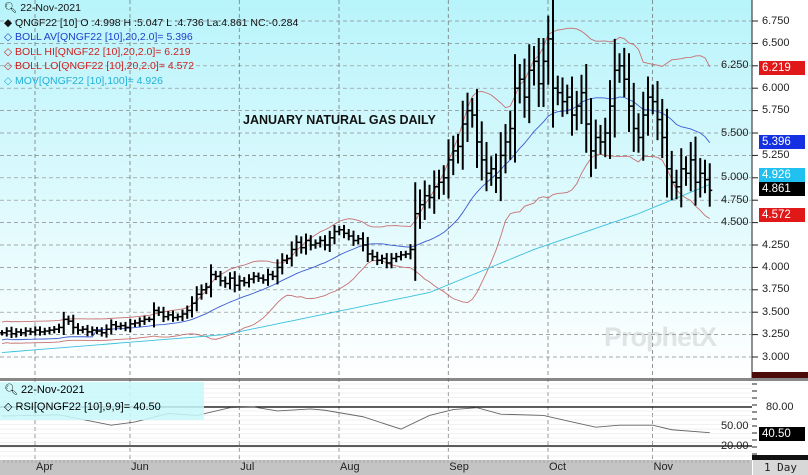  I want to click on legend-boll-hi: ◇ BOLL HI[QNGF22 [10],20,2.0]= 6.219, so click(97, 51).